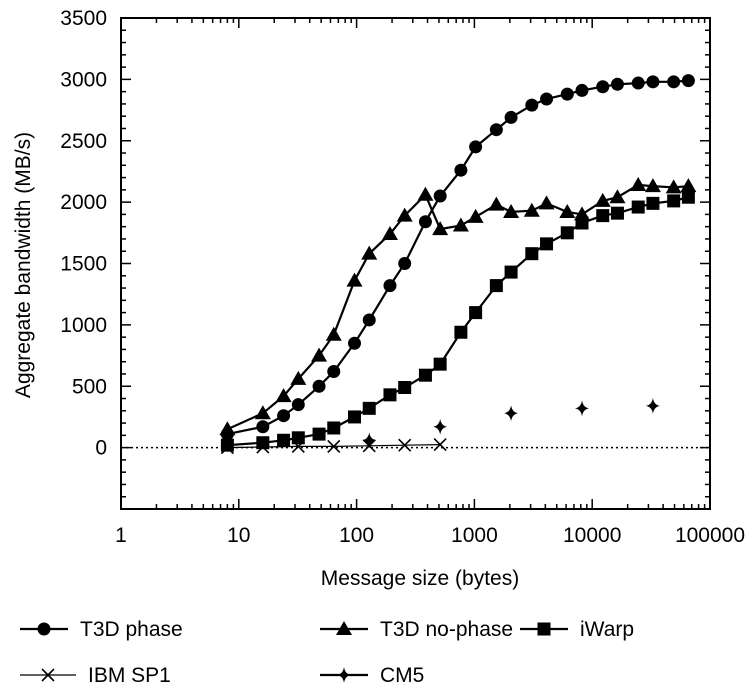 The image size is (756, 691). What do you see at coordinates (344, 628) in the screenshot?
I see `legend-marker-t3d-no-phase` at bounding box center [344, 628].